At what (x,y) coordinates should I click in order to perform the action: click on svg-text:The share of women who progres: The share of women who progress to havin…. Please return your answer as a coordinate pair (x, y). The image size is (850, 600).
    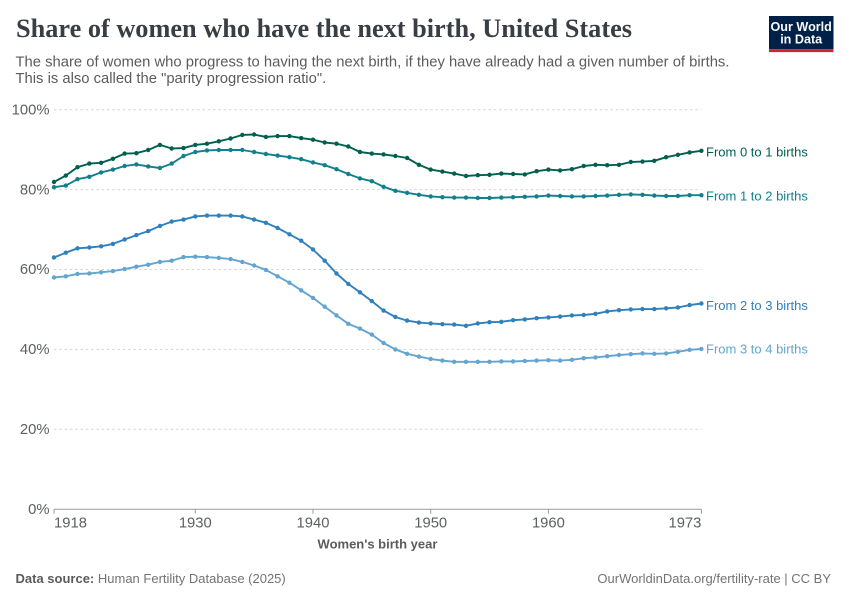
    Looking at the image, I should click on (373, 63).